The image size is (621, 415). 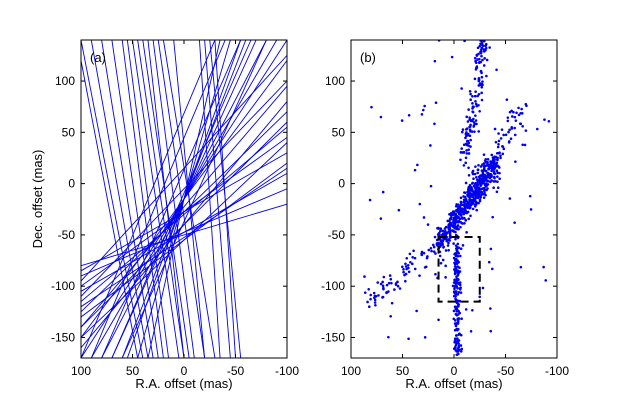 What do you see at coordinates (351, 371) in the screenshot?
I see `x-tick-label: 100` at bounding box center [351, 371].